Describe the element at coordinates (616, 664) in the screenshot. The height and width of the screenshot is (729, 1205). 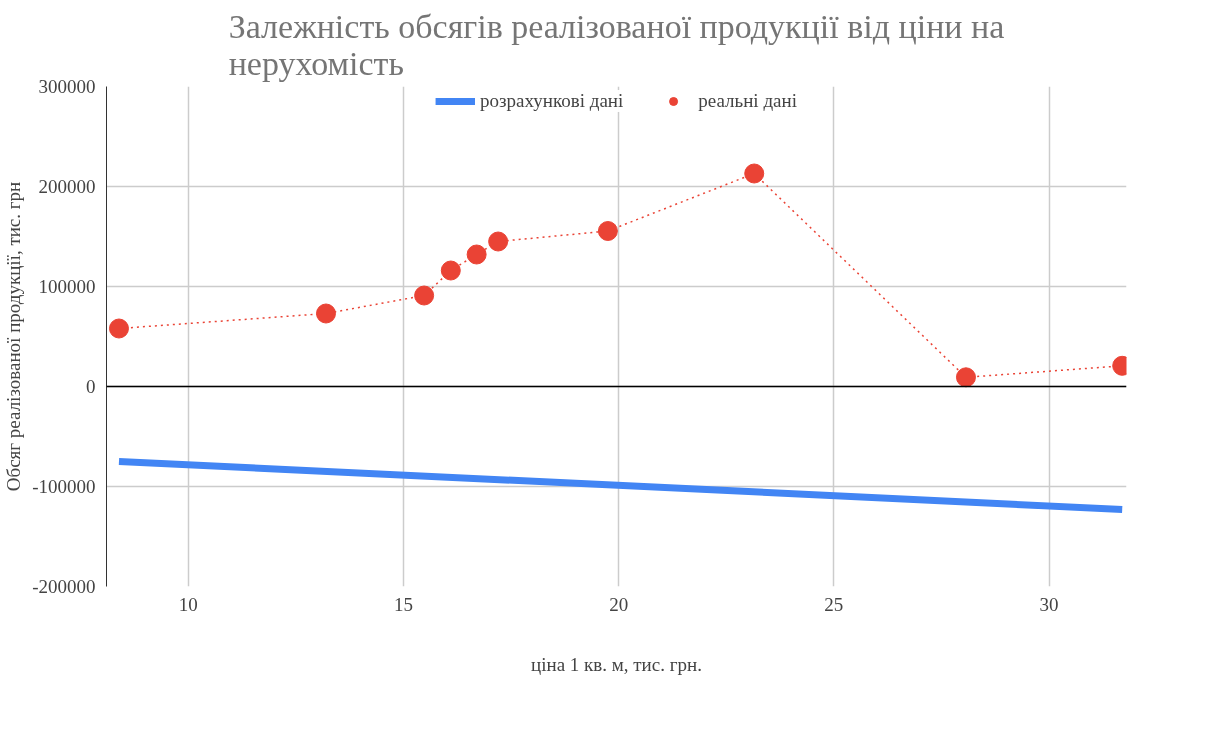
I see `x-axis-title: ціна 1 кв. м, тис. грн.` at that location.